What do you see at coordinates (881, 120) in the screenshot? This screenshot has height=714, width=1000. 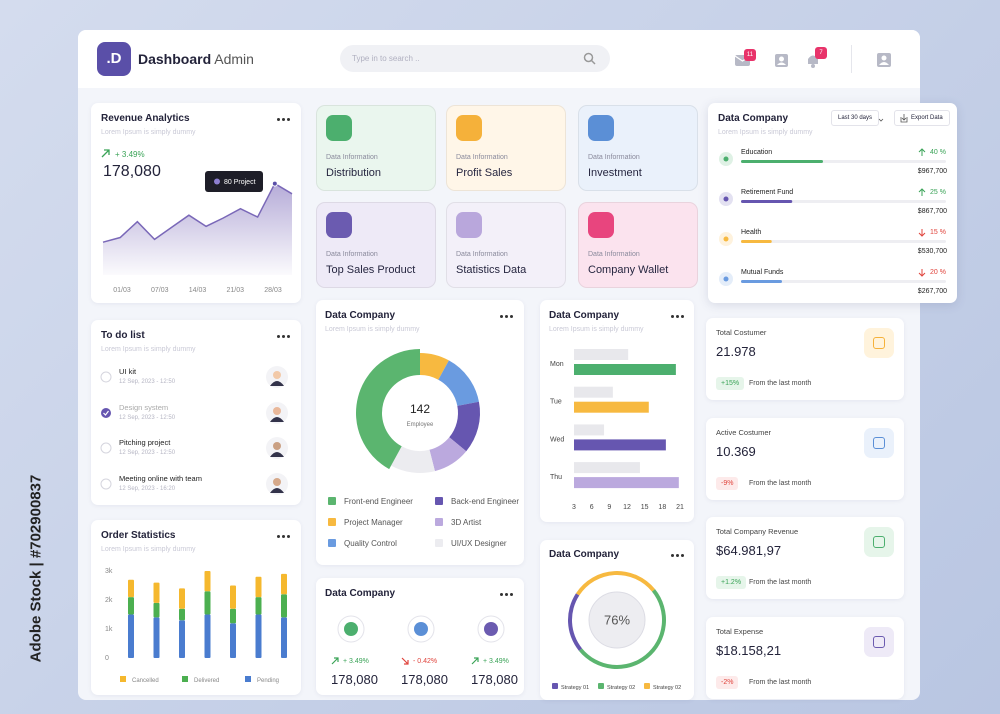 I see `chevron` at bounding box center [881, 120].